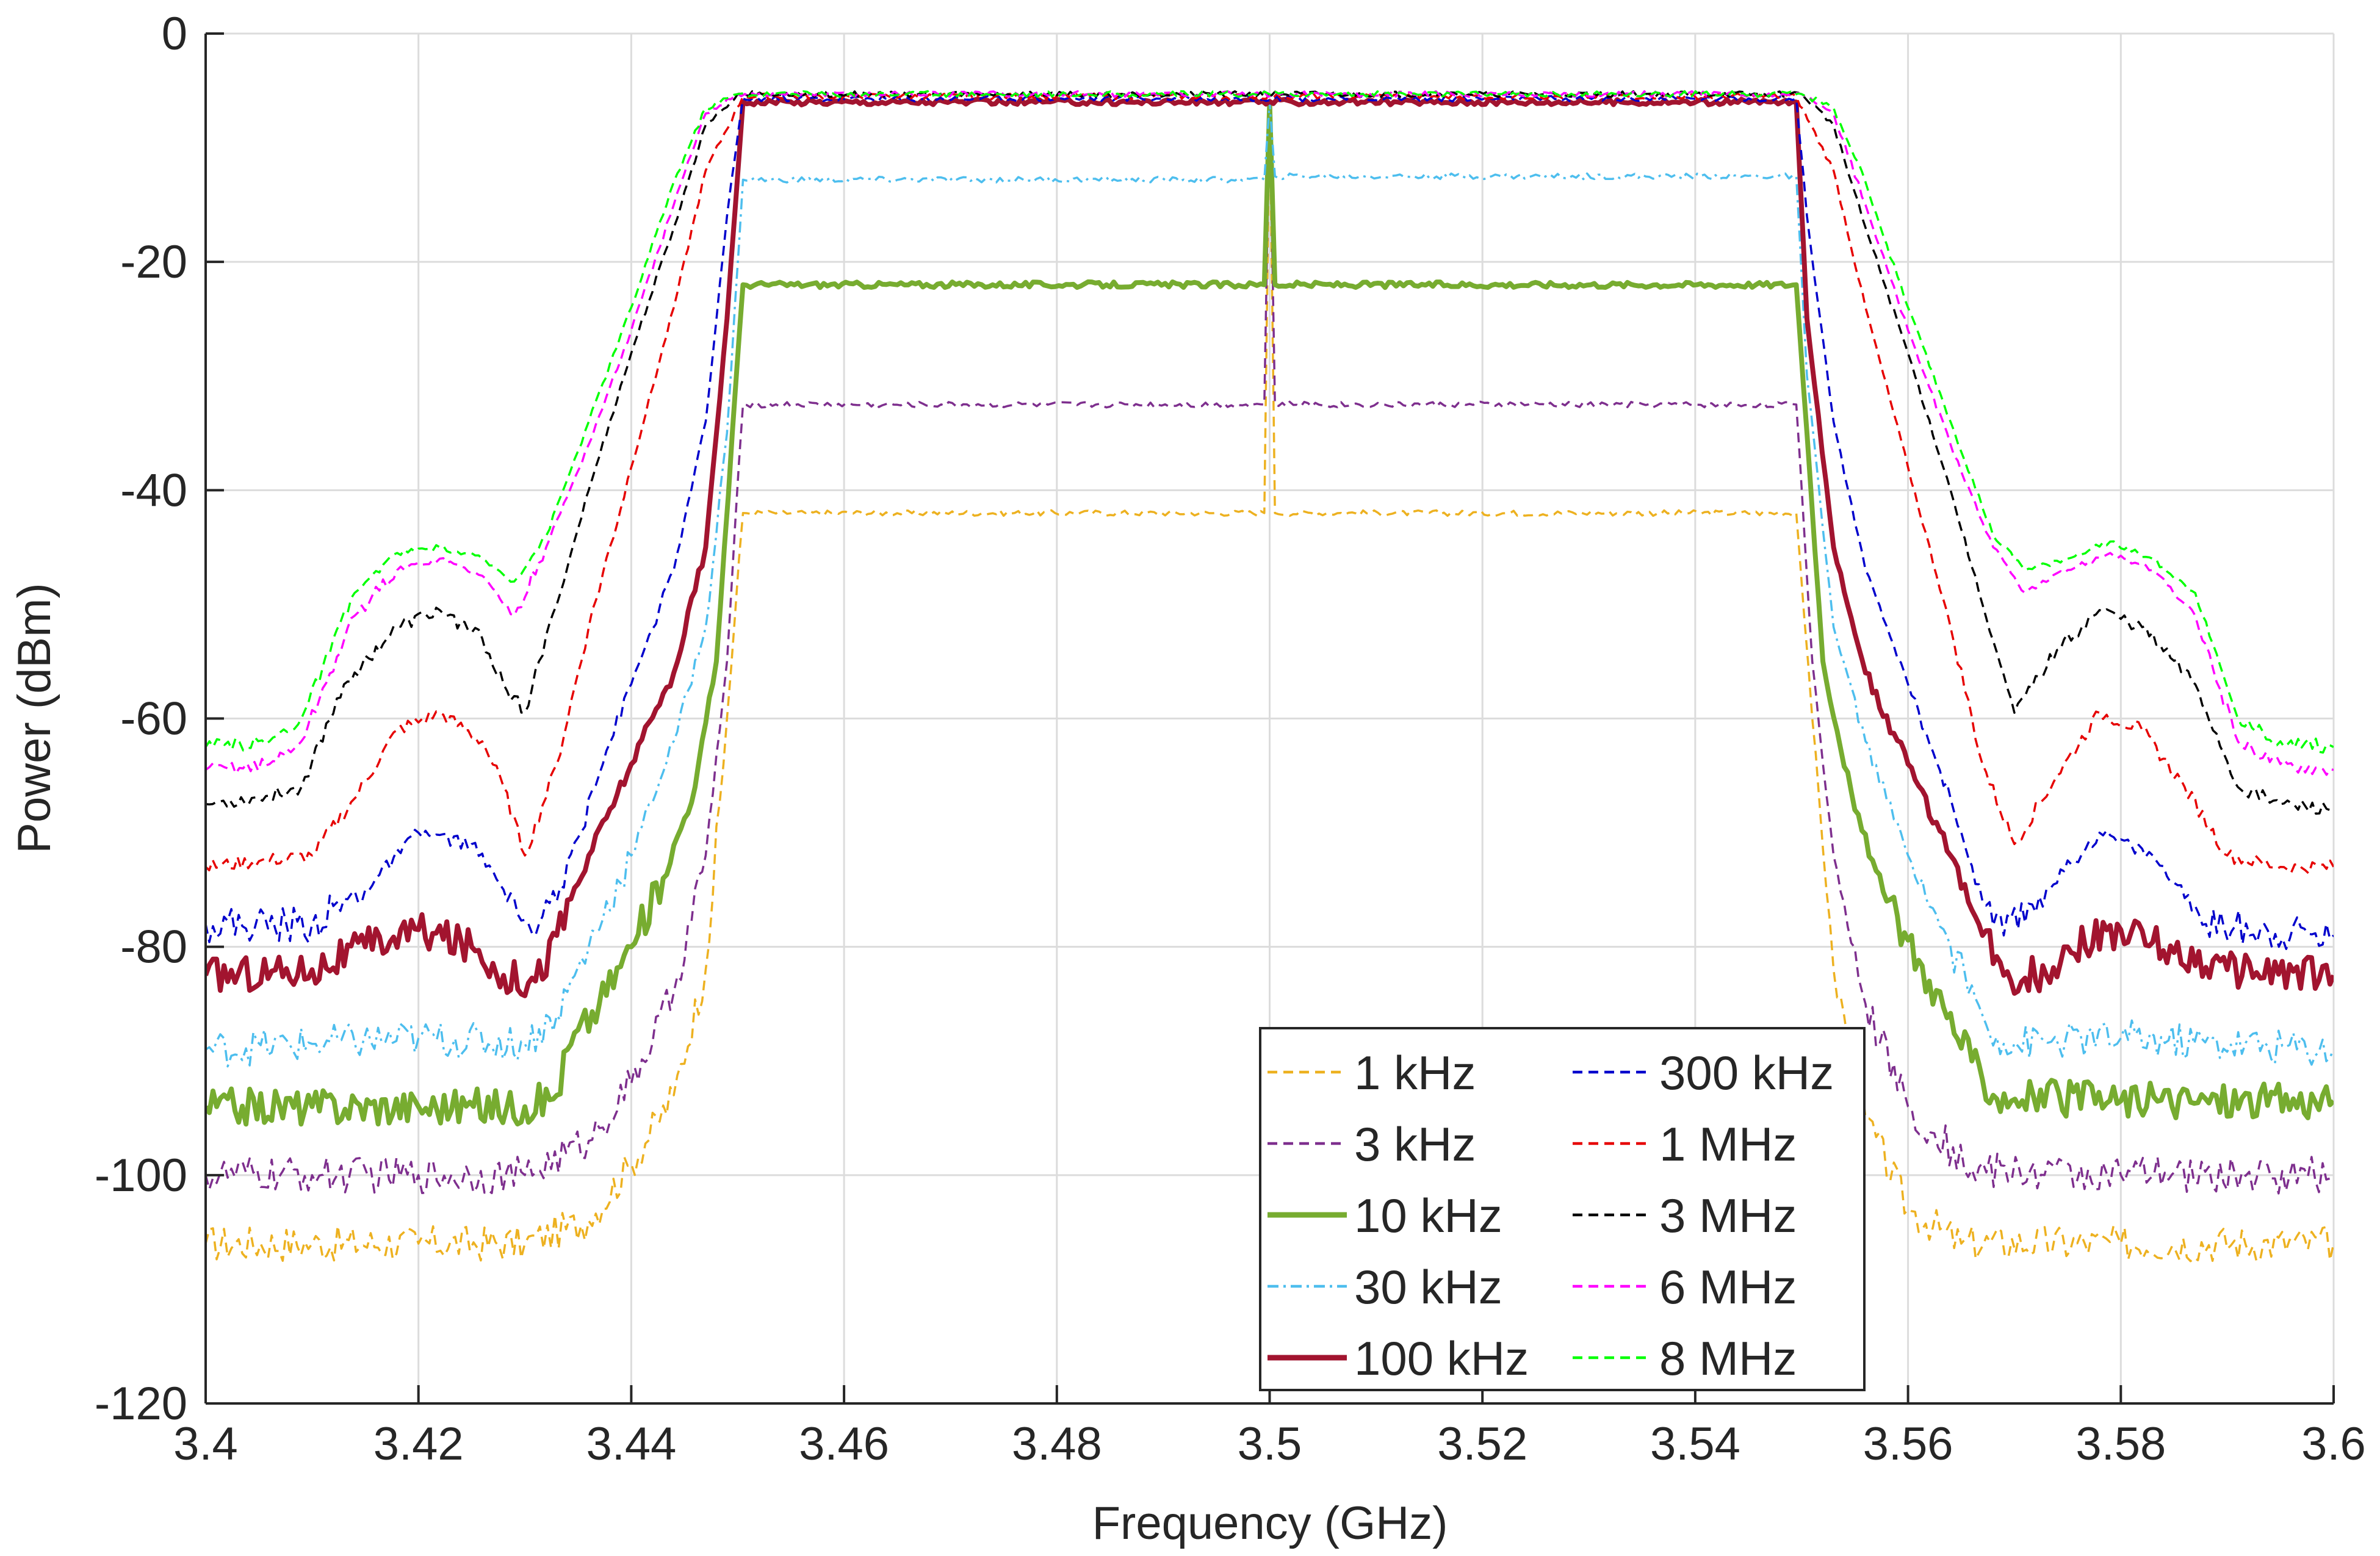  Describe the element at coordinates (419, 1444) in the screenshot. I see `x-tick-label: 3.42` at that location.